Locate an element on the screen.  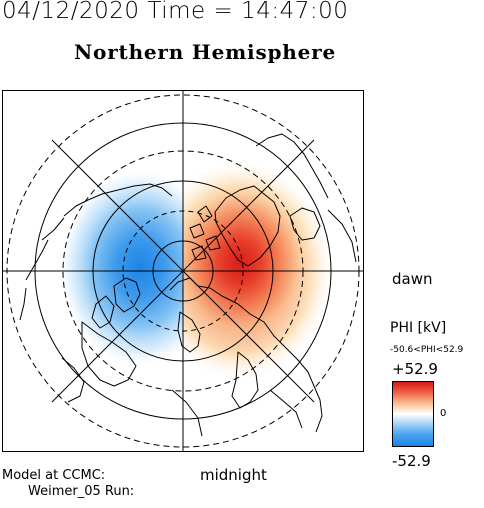
model-credit: Model at CCMC: is located at coordinates (54, 475).